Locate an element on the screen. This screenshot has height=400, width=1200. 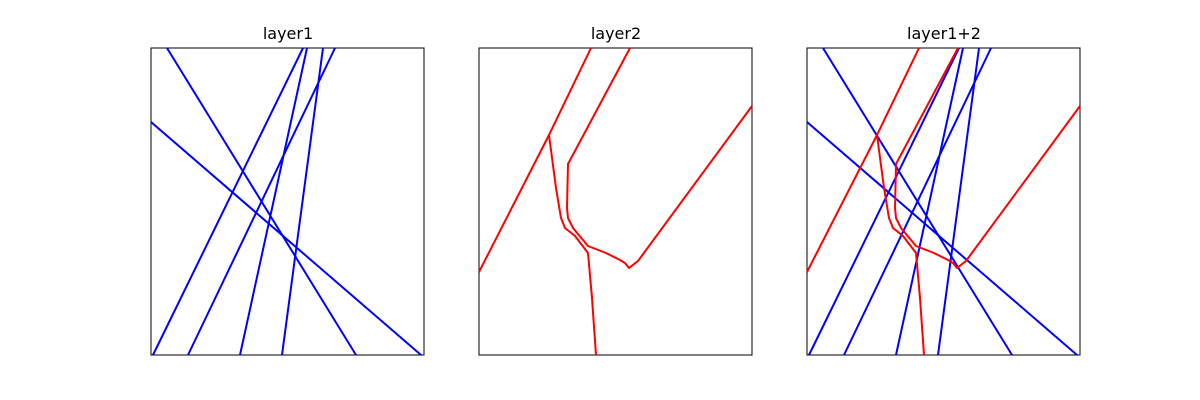
panel-title: layer1 is located at coordinates (288, 33).